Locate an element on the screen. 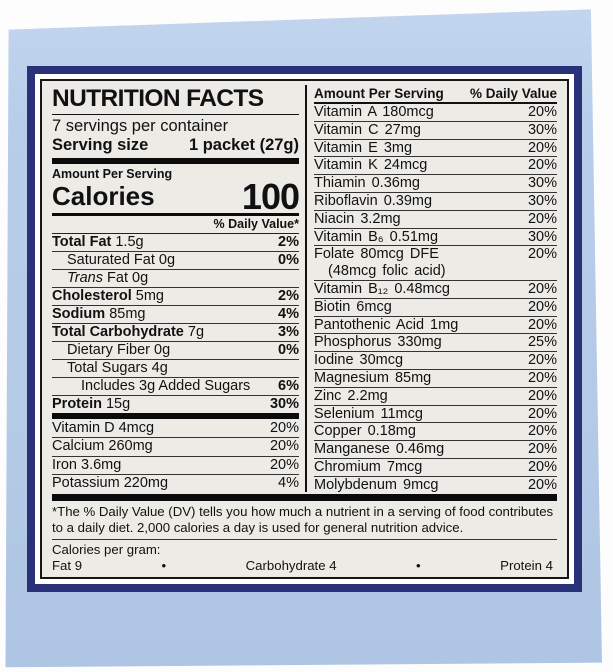  nutrient-row: Potassium 220mg 4% is located at coordinates (175, 483).